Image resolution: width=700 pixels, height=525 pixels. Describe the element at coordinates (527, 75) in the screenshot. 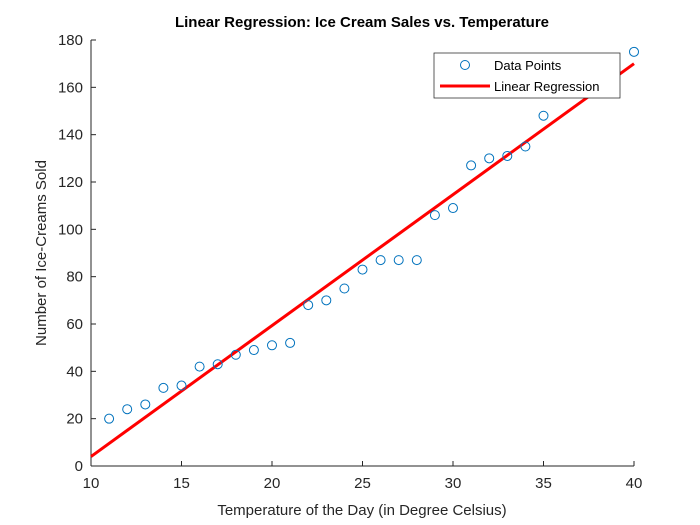

I see `legend: Data Points Linear Regression` at that location.